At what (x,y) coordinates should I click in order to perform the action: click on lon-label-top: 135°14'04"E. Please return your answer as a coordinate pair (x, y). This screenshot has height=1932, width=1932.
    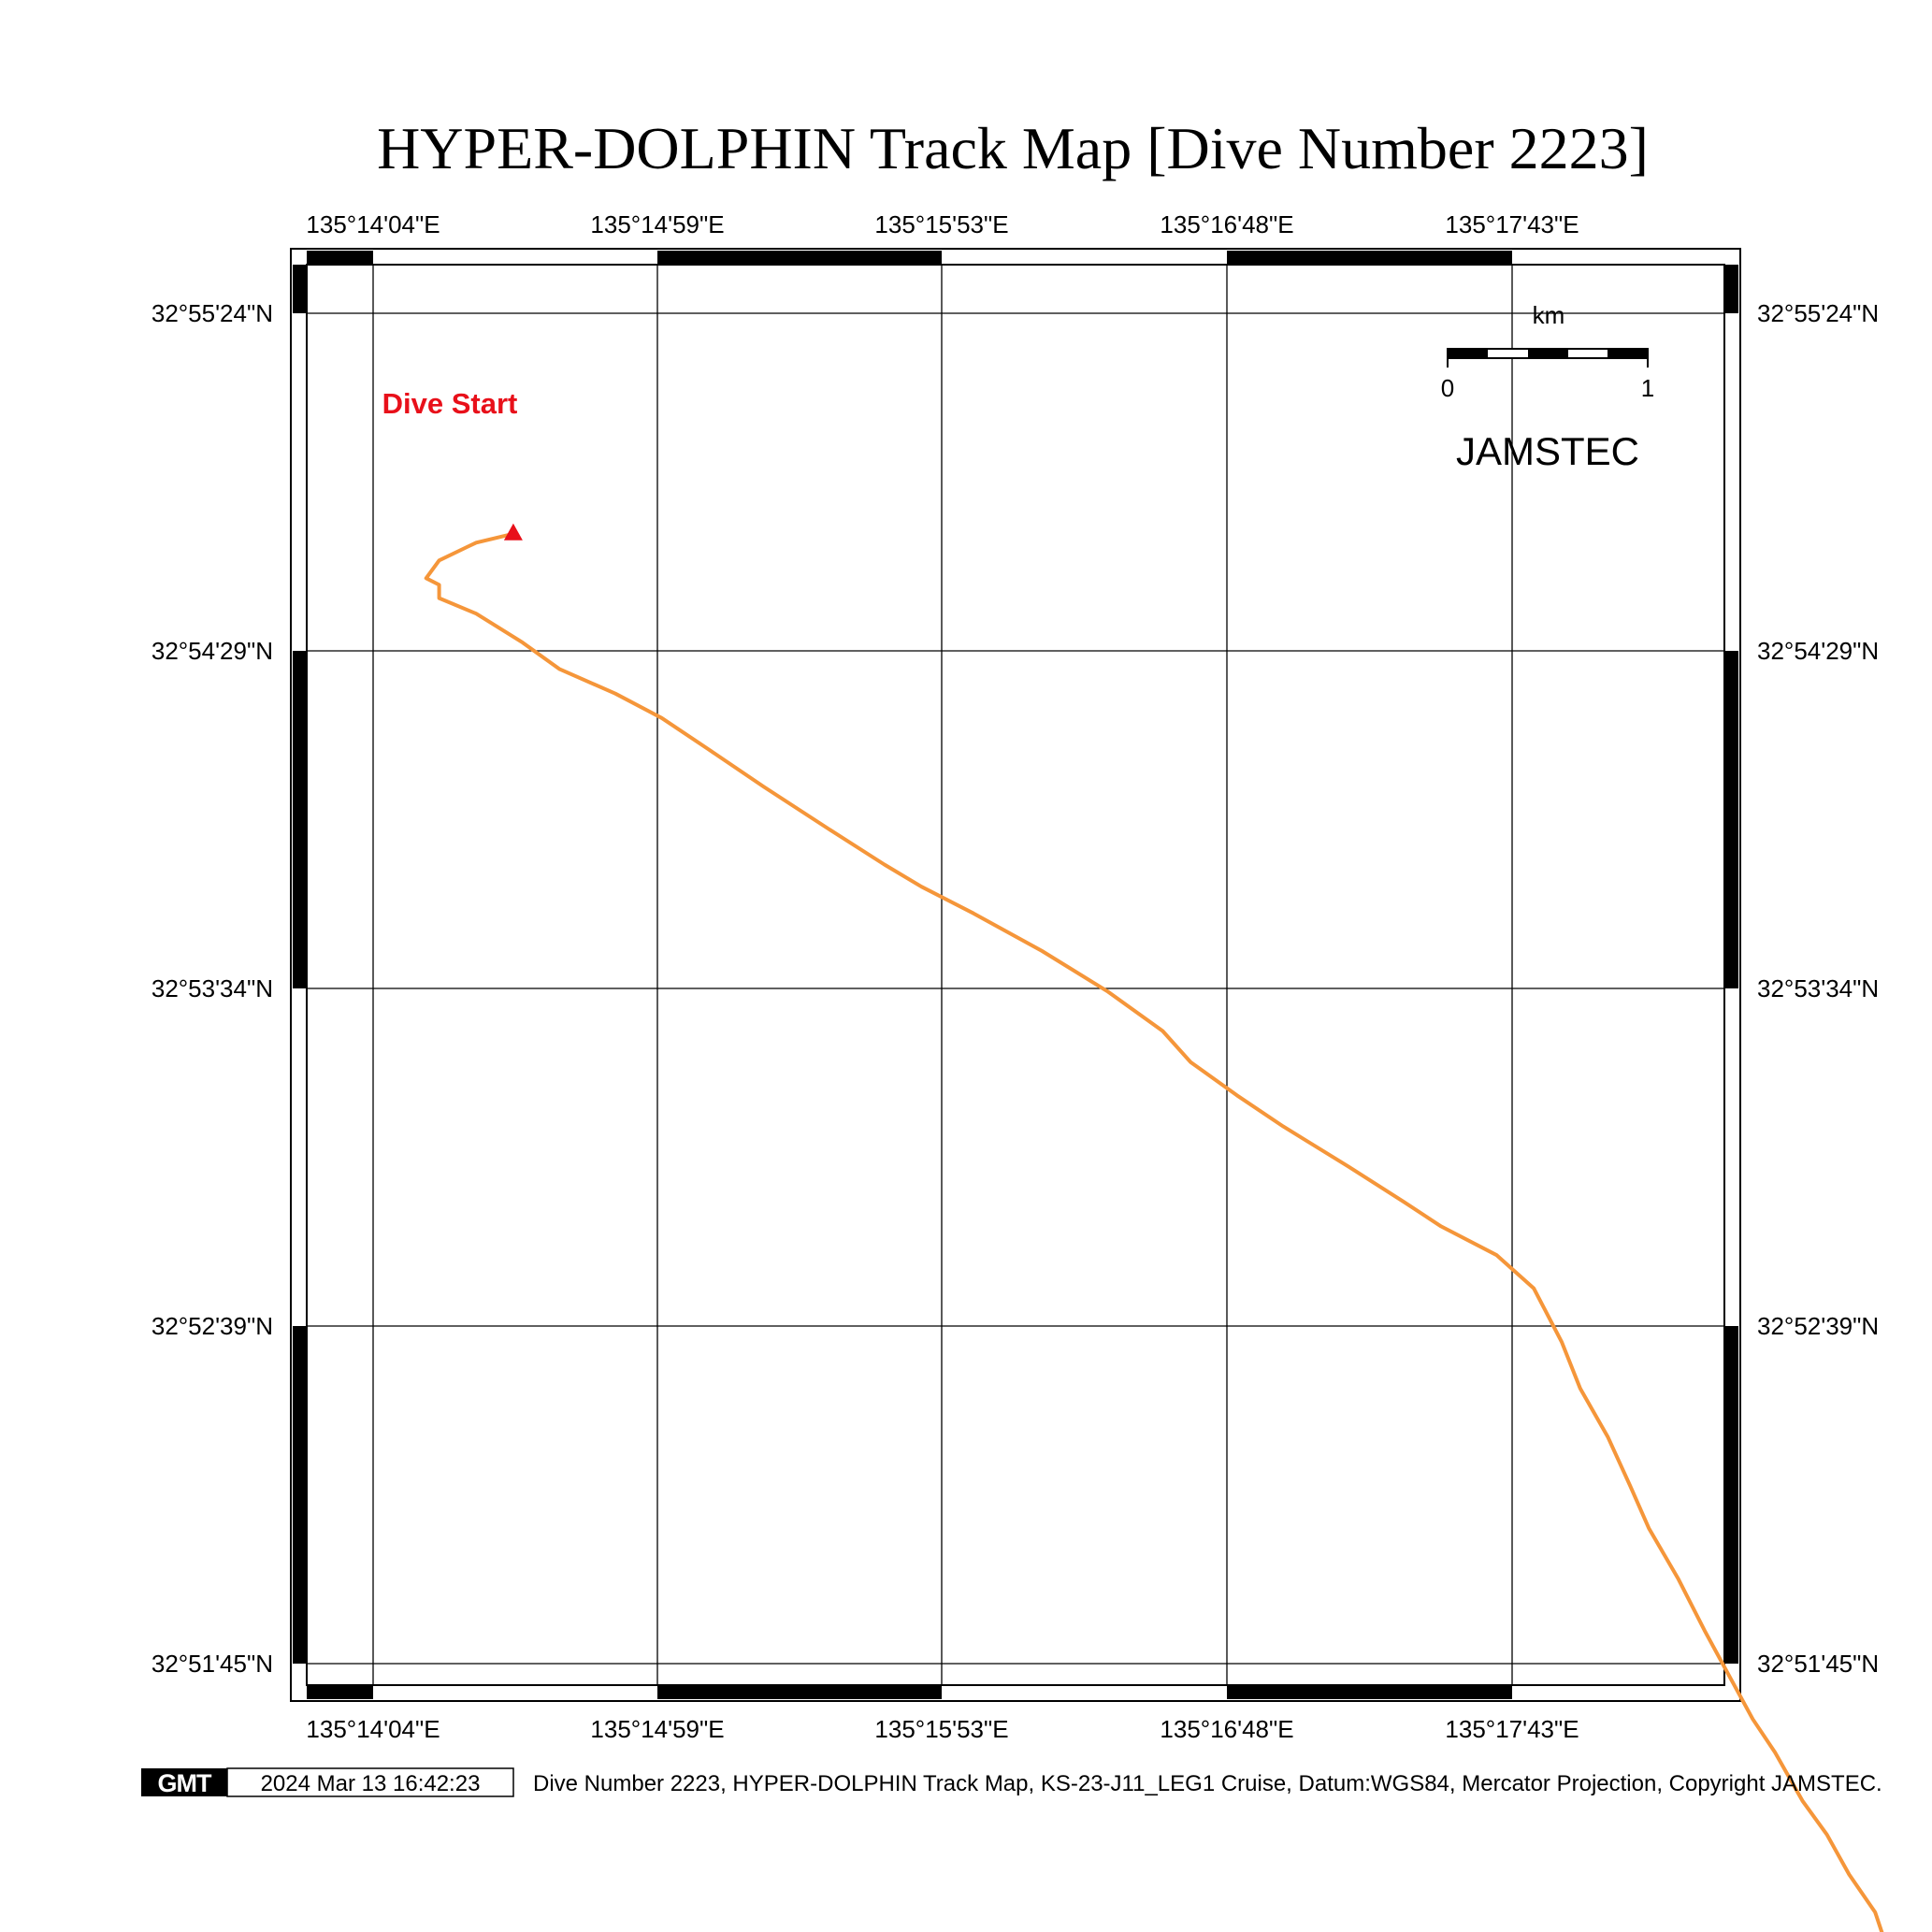
    Looking at the image, I should click on (373, 224).